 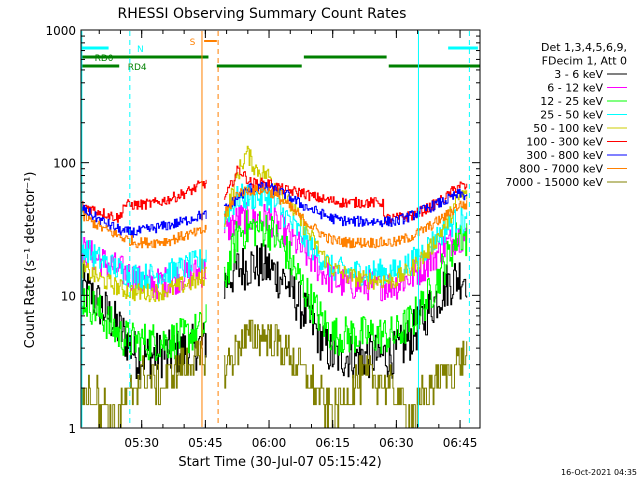 I want to click on x-tick-label: 06:00, so click(x=269, y=443).